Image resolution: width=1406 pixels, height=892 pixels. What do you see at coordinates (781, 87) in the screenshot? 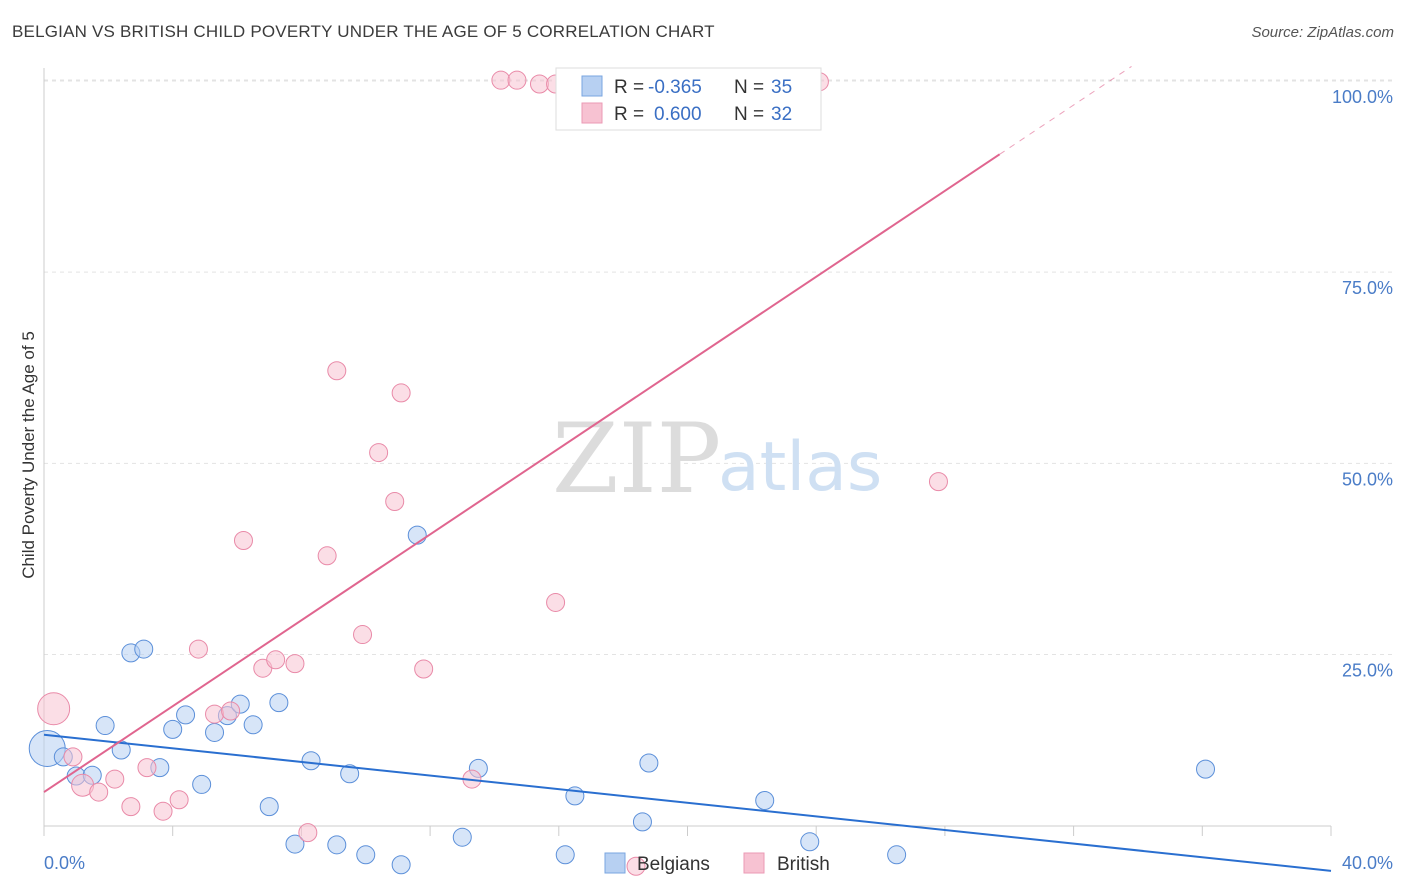
I see `legend-n-value-belgians: 35` at bounding box center [781, 87].